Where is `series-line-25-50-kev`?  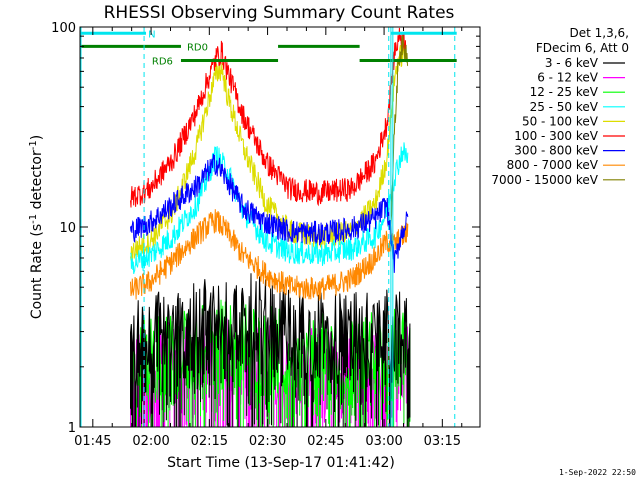
series-line-25-50-kev is located at coordinates (269, 208).